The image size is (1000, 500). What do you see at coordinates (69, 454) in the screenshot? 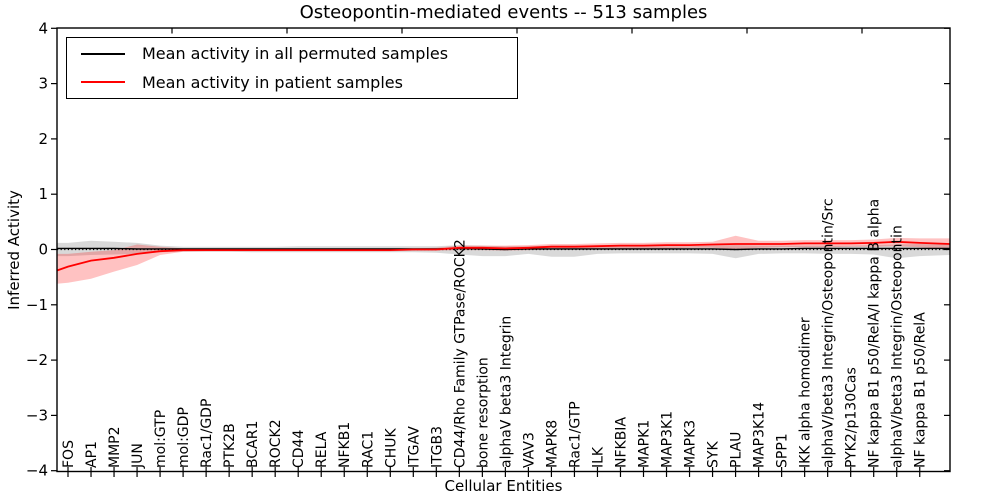
I see `x-tick-label: FOS` at bounding box center [69, 454].